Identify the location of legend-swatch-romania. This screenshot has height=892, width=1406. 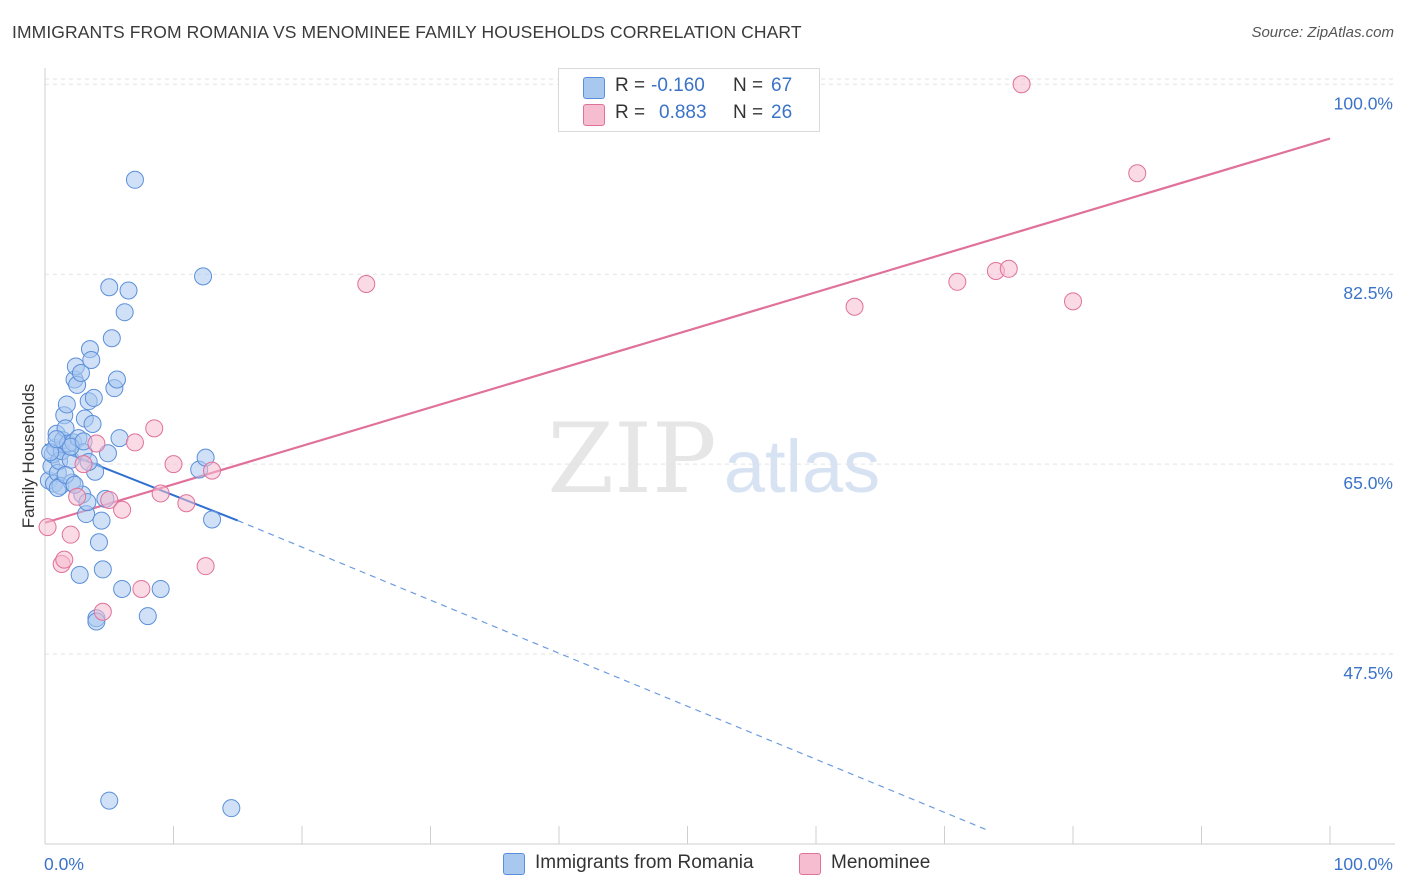
(594, 88).